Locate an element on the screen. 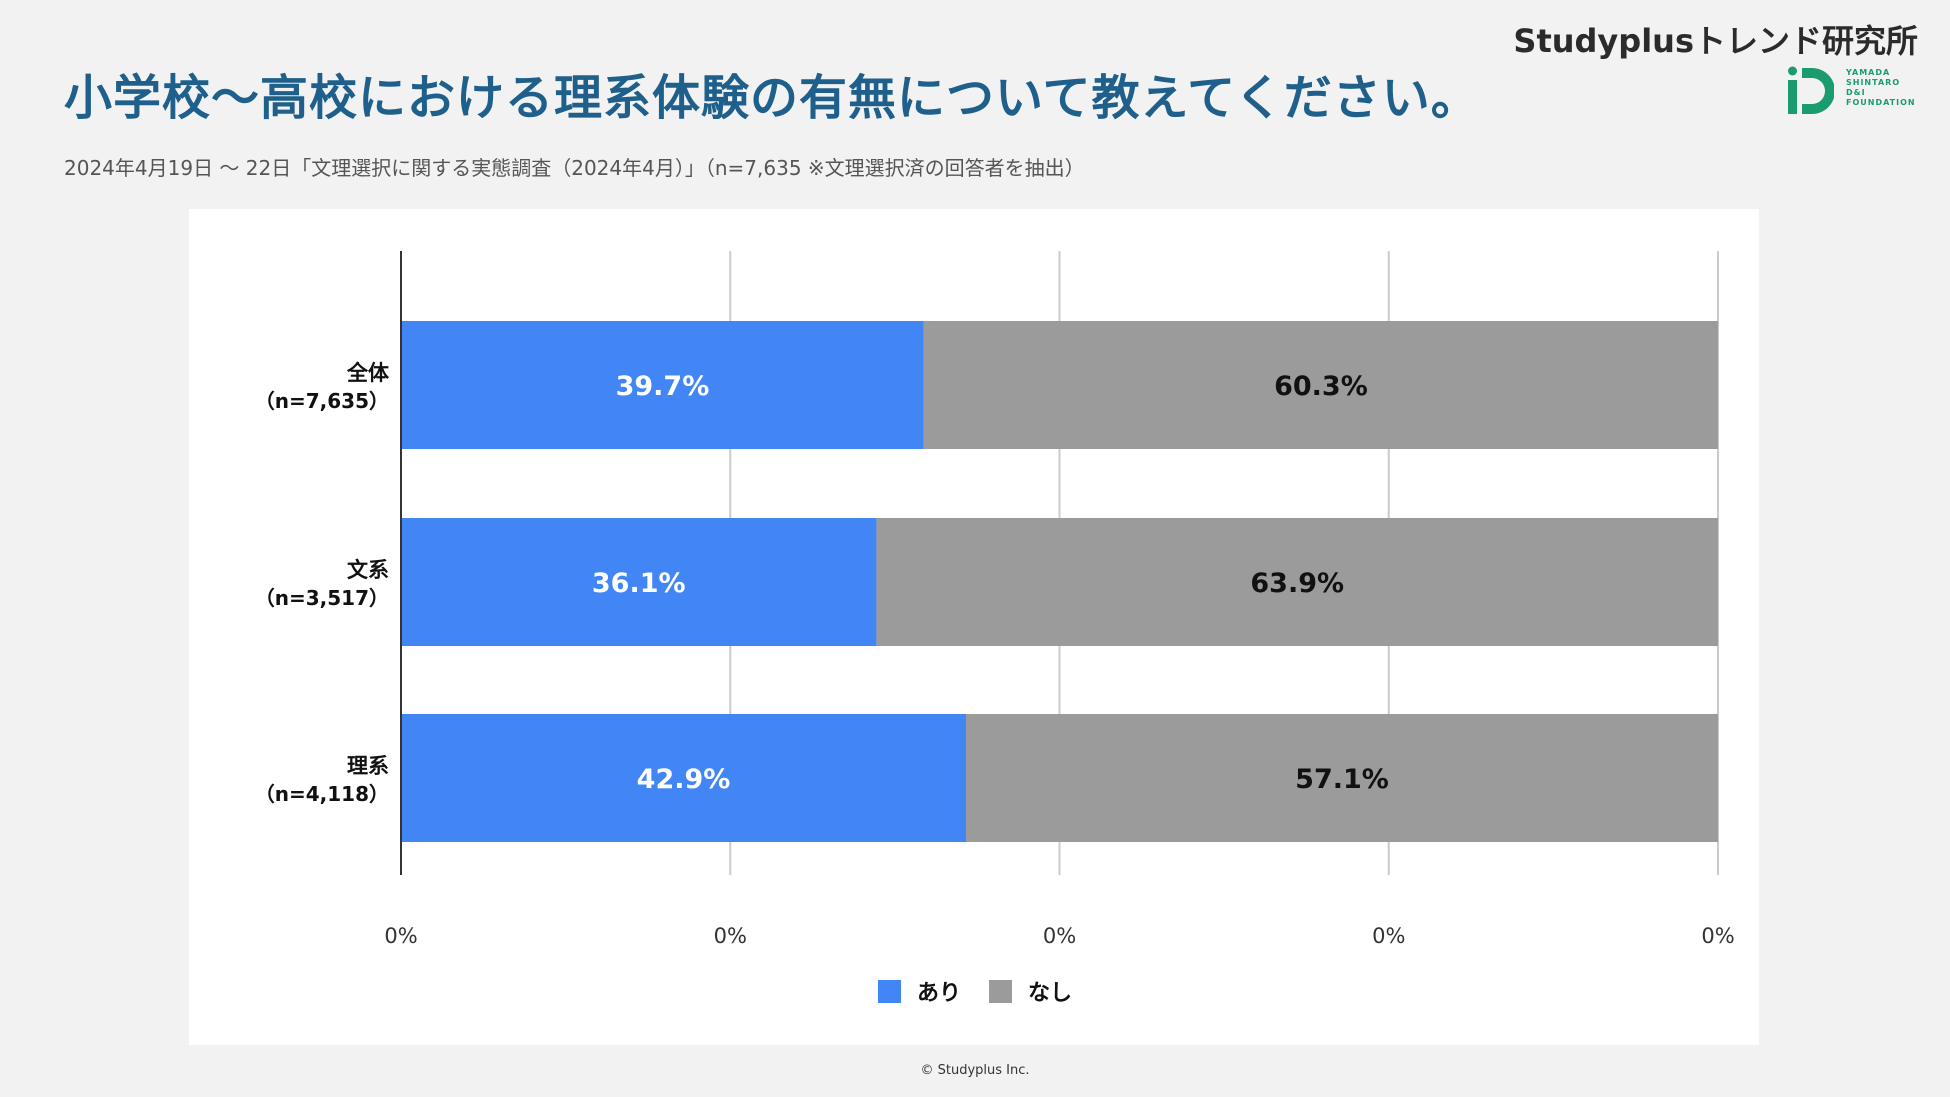  category-n-label: （n=4,118） is located at coordinates (322, 794).